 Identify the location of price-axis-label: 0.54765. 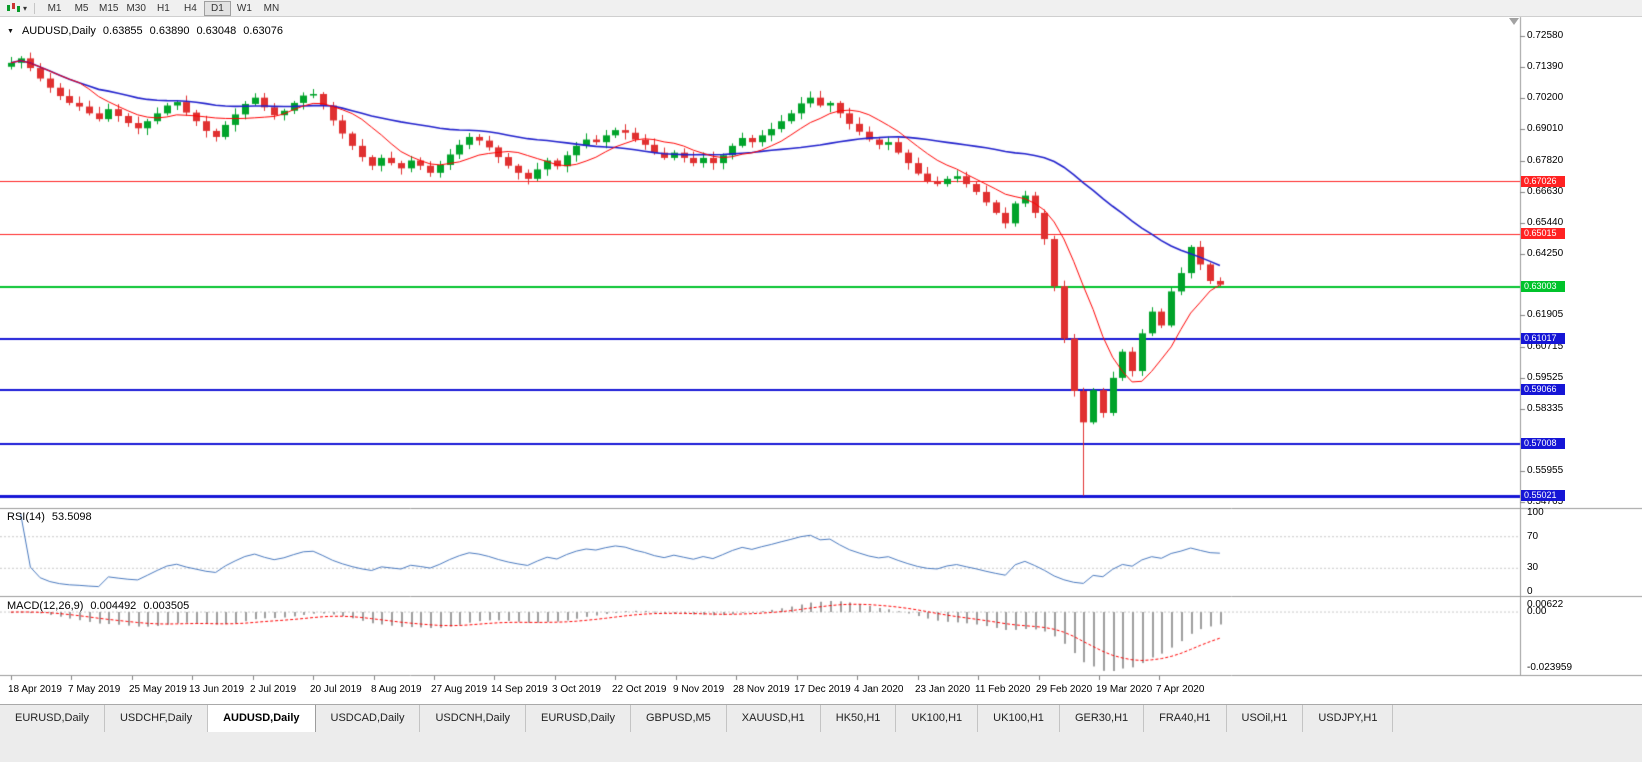
(1545, 502).